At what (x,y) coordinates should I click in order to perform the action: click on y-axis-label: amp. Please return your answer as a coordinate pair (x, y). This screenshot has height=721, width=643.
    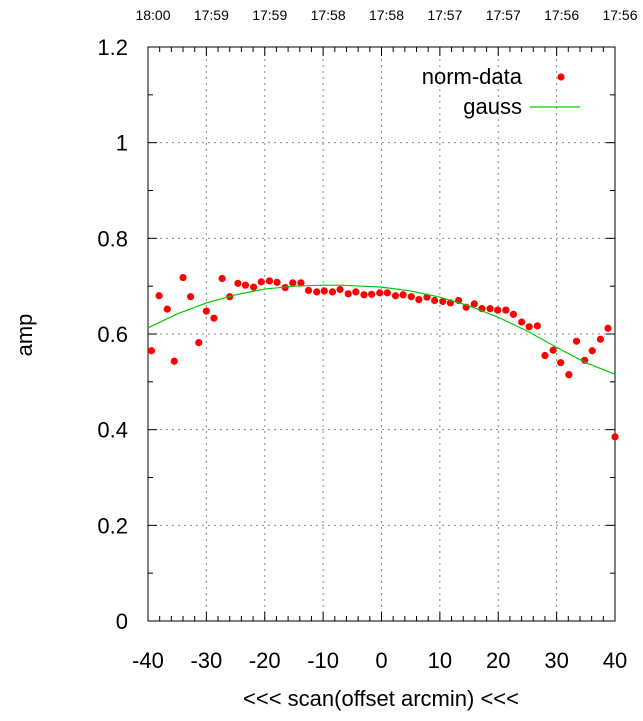
    Looking at the image, I should click on (24, 335).